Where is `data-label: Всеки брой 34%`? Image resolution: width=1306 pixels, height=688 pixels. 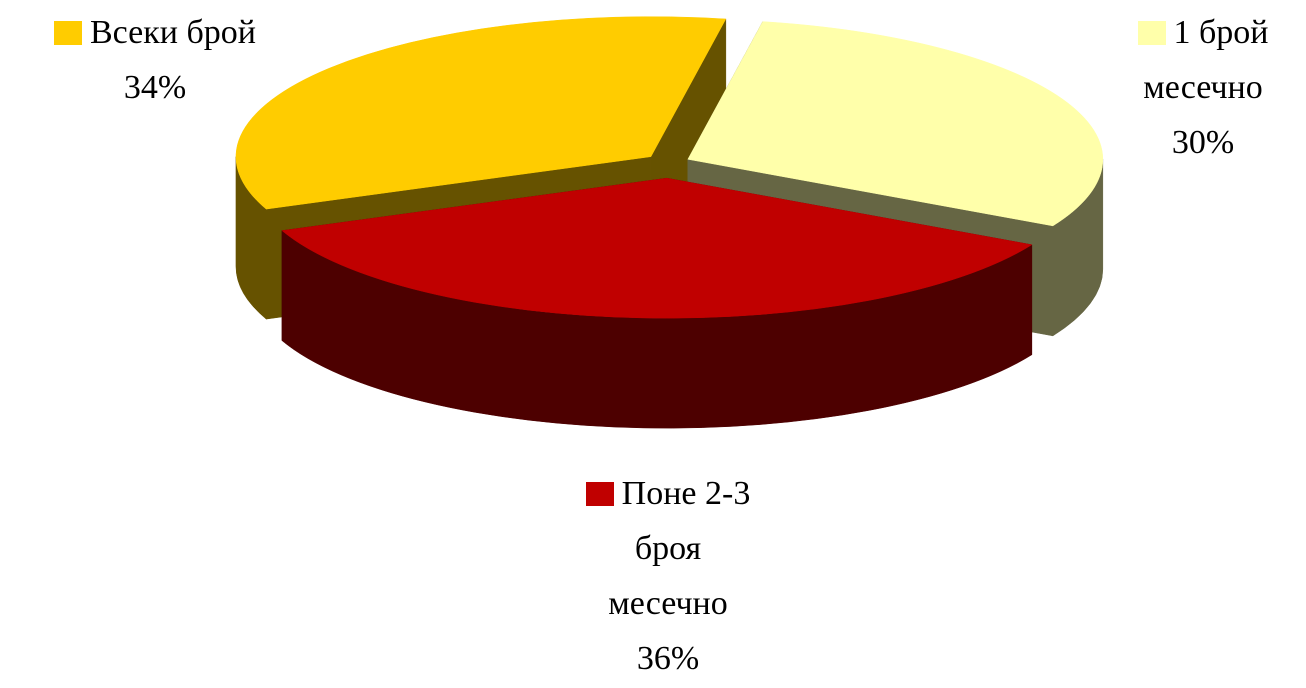
data-label: Всеки брой 34% is located at coordinates (155, 60).